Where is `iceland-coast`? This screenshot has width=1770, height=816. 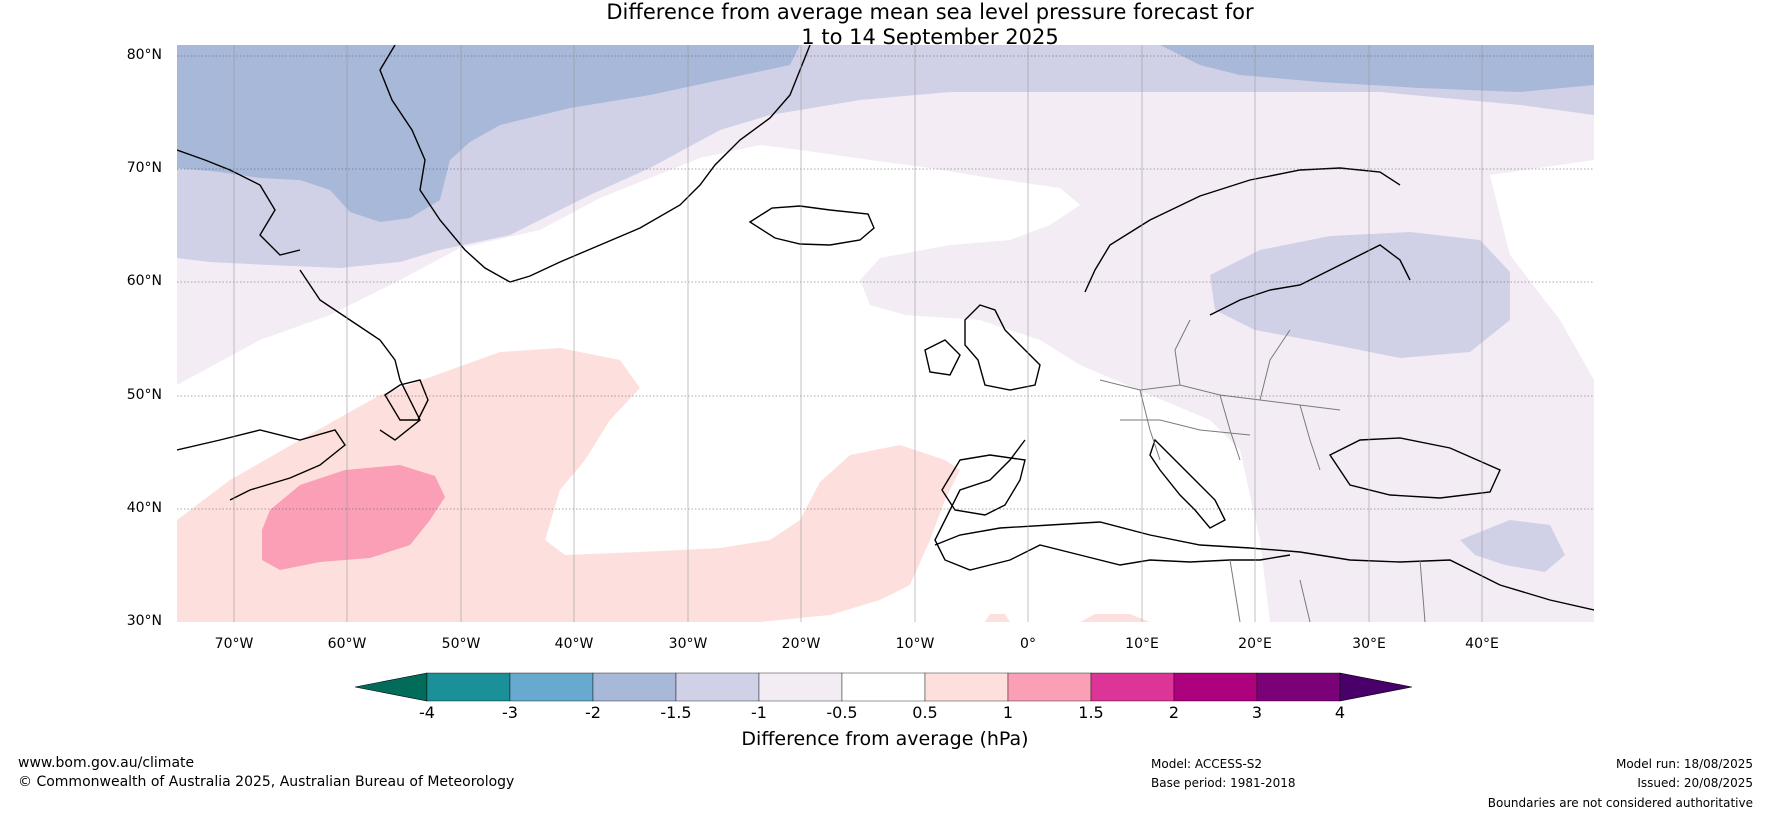 iceland-coast is located at coordinates (811, 225).